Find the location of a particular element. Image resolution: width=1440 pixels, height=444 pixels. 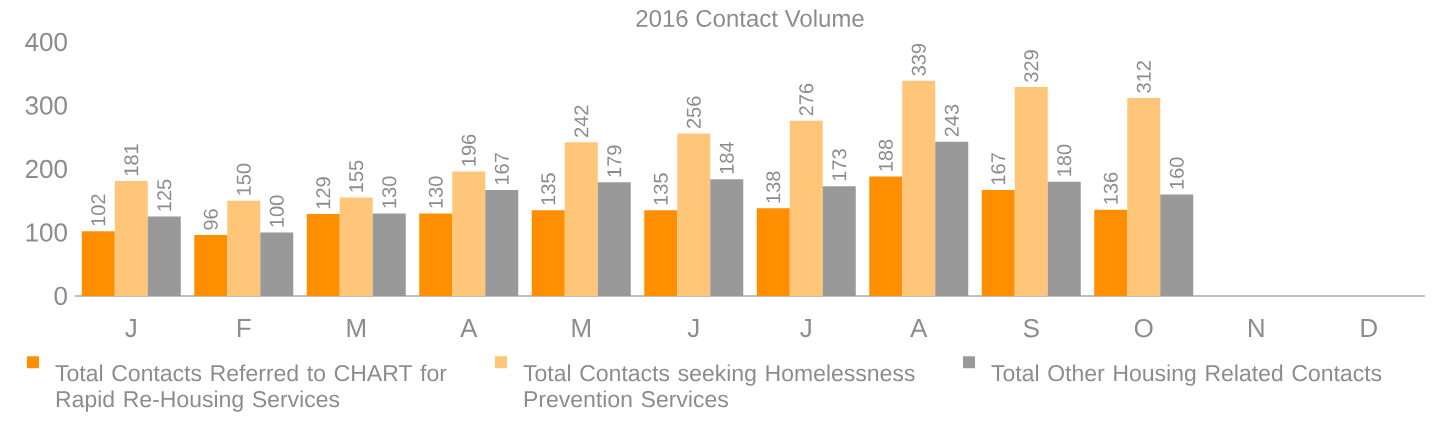

data-label: 155 is located at coordinates (356, 176).